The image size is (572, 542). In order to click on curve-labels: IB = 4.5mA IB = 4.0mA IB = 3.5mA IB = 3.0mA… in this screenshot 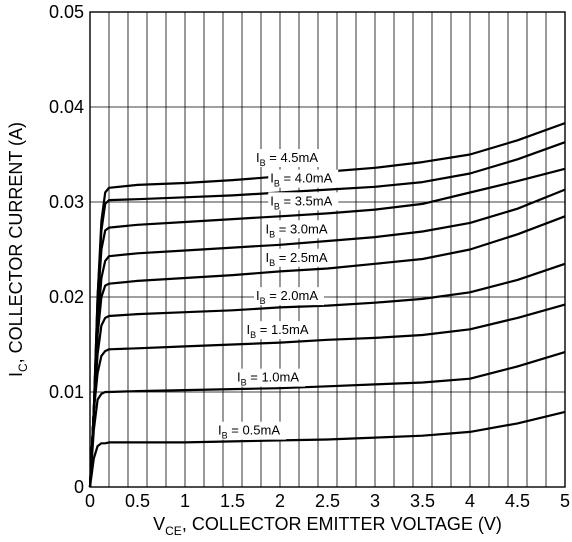, I will do `click(277, 295)`.